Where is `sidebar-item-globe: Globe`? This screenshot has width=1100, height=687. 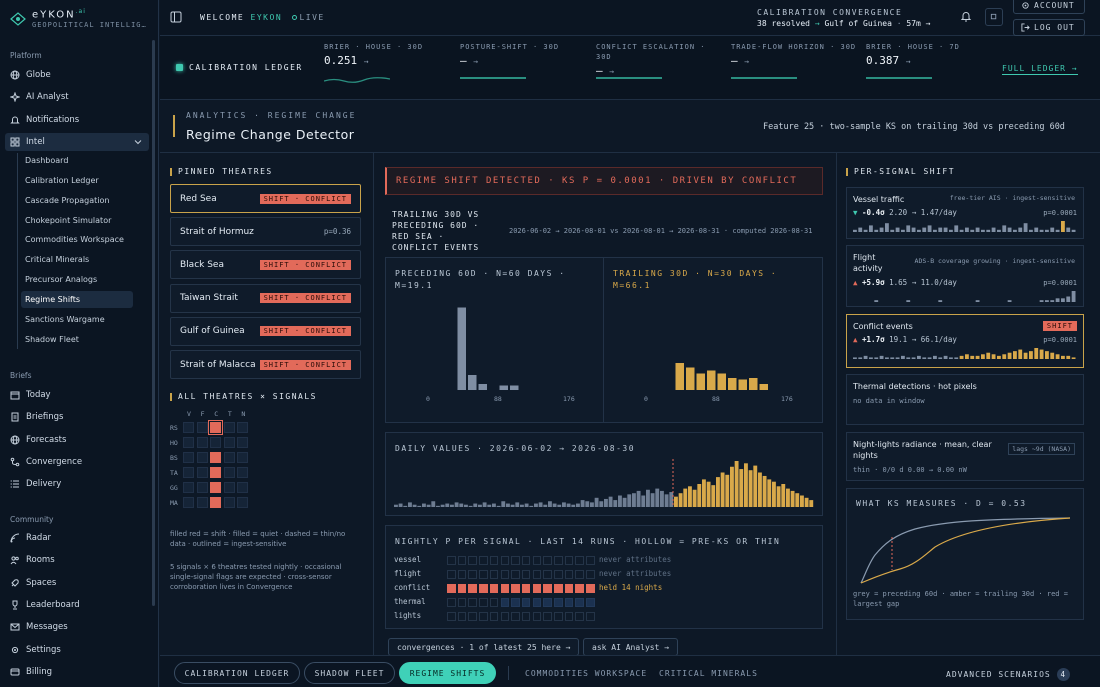
sidebar-item-globe: Globe is located at coordinates (80, 75).